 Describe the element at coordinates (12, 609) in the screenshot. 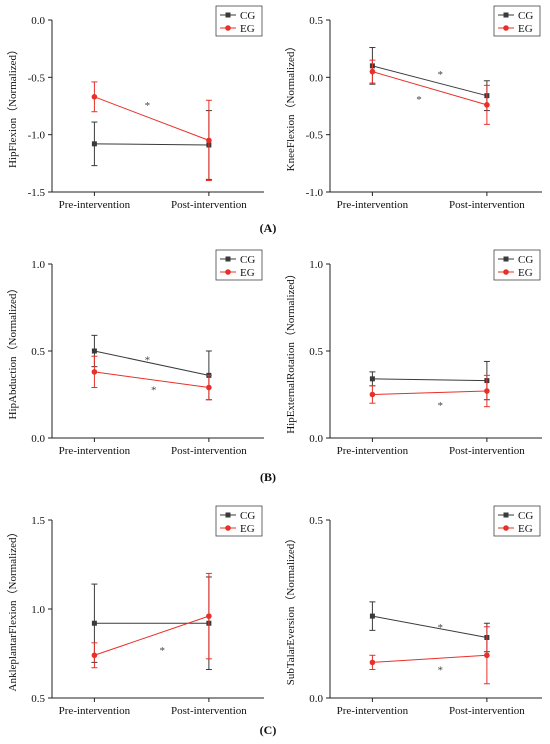

I see `y-axis-label: AnkleplantarFlexion（Normalized）` at that location.